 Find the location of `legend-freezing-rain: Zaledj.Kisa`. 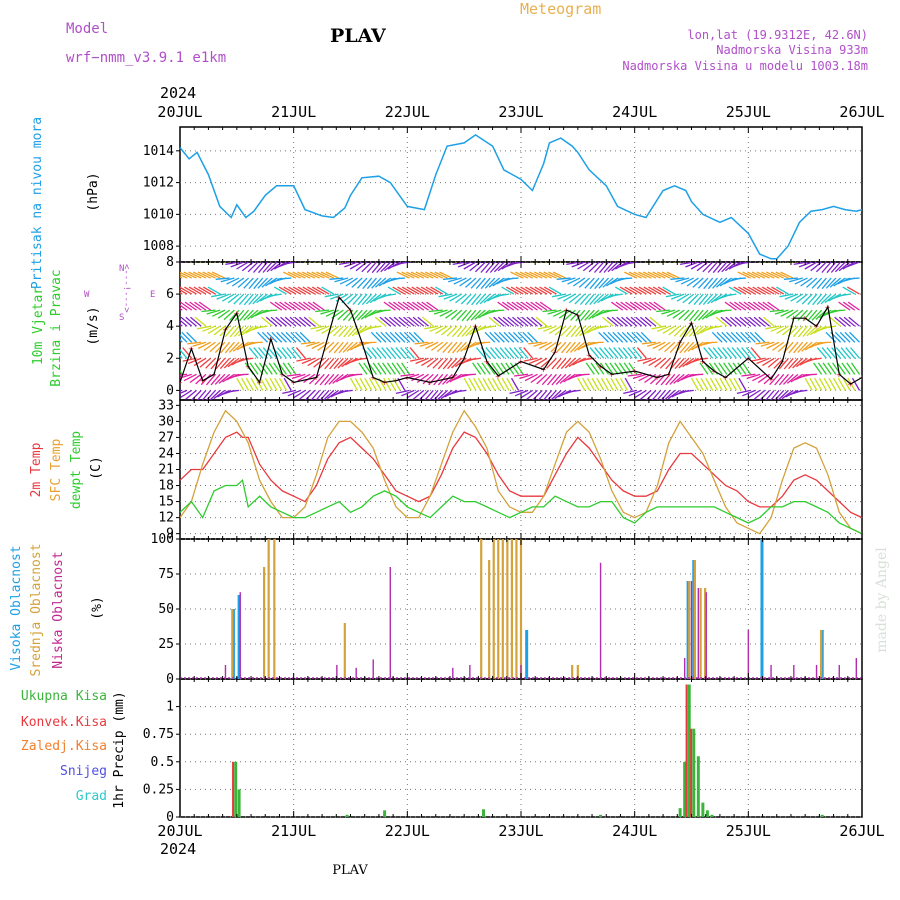

legend-freezing-rain: Zaledj.Kisa is located at coordinates (64, 746).